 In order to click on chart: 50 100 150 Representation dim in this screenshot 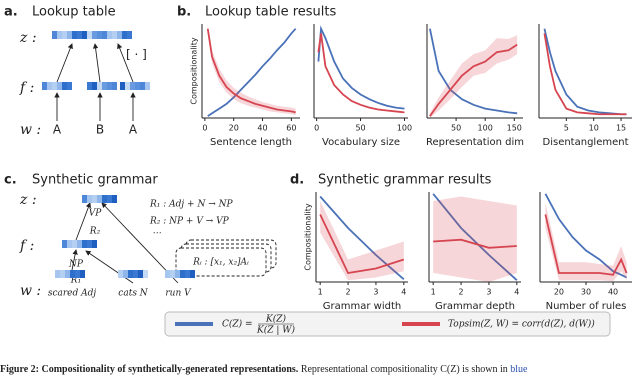, I will do `click(475, 86)`.